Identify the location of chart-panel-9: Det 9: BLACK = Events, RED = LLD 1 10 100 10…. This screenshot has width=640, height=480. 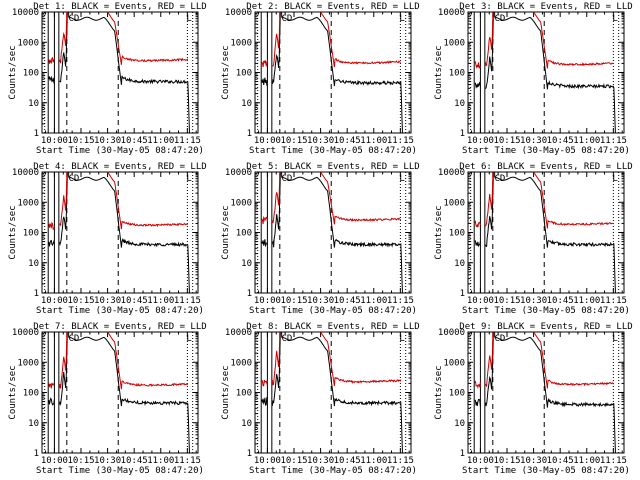
(533, 399).